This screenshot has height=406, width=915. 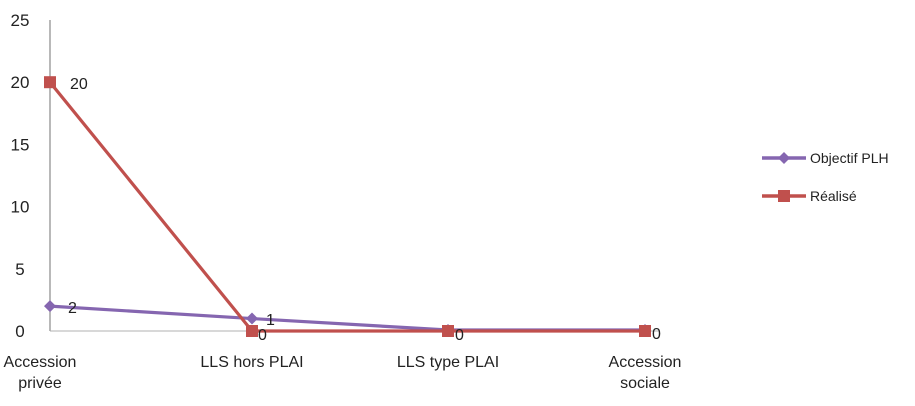 What do you see at coordinates (645, 383) in the screenshot?
I see `x-category-label: sociale` at bounding box center [645, 383].